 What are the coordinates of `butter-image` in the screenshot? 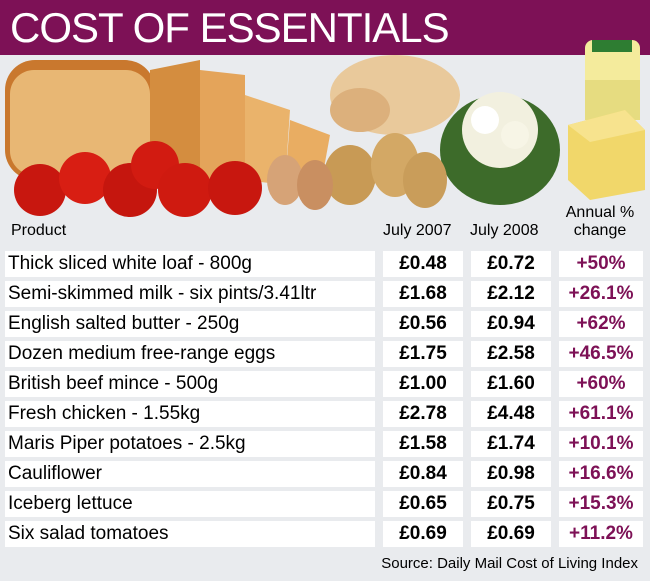 It's located at (606, 155).